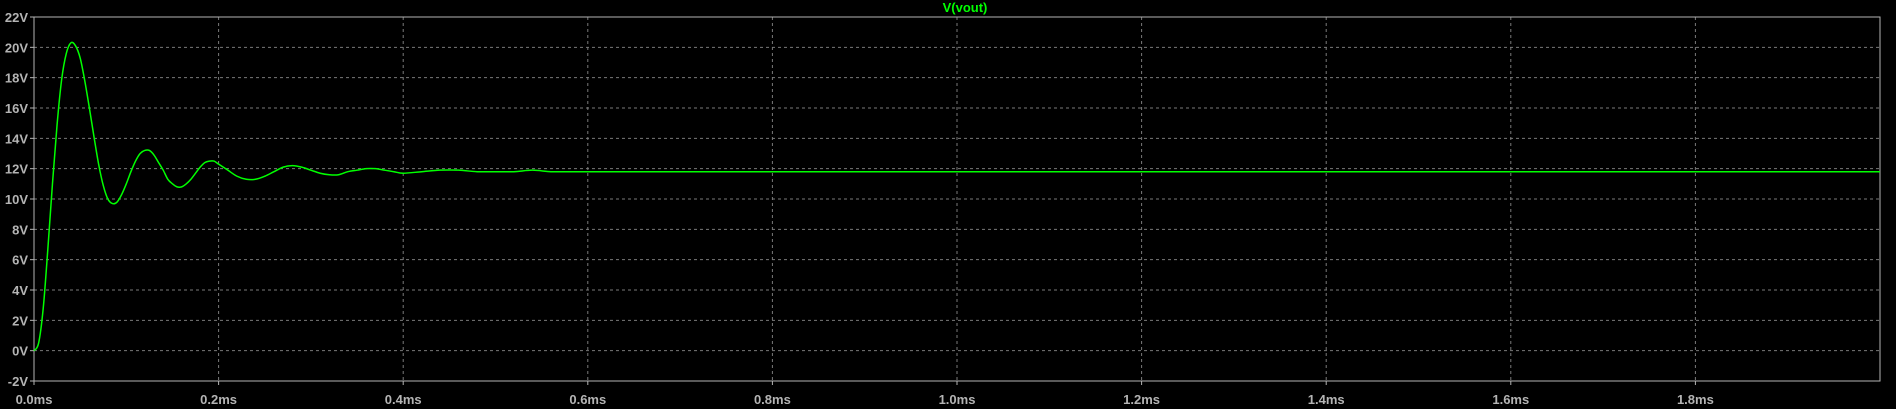  Describe the element at coordinates (16, 169) in the screenshot. I see `y-tick-label: 12V` at that location.